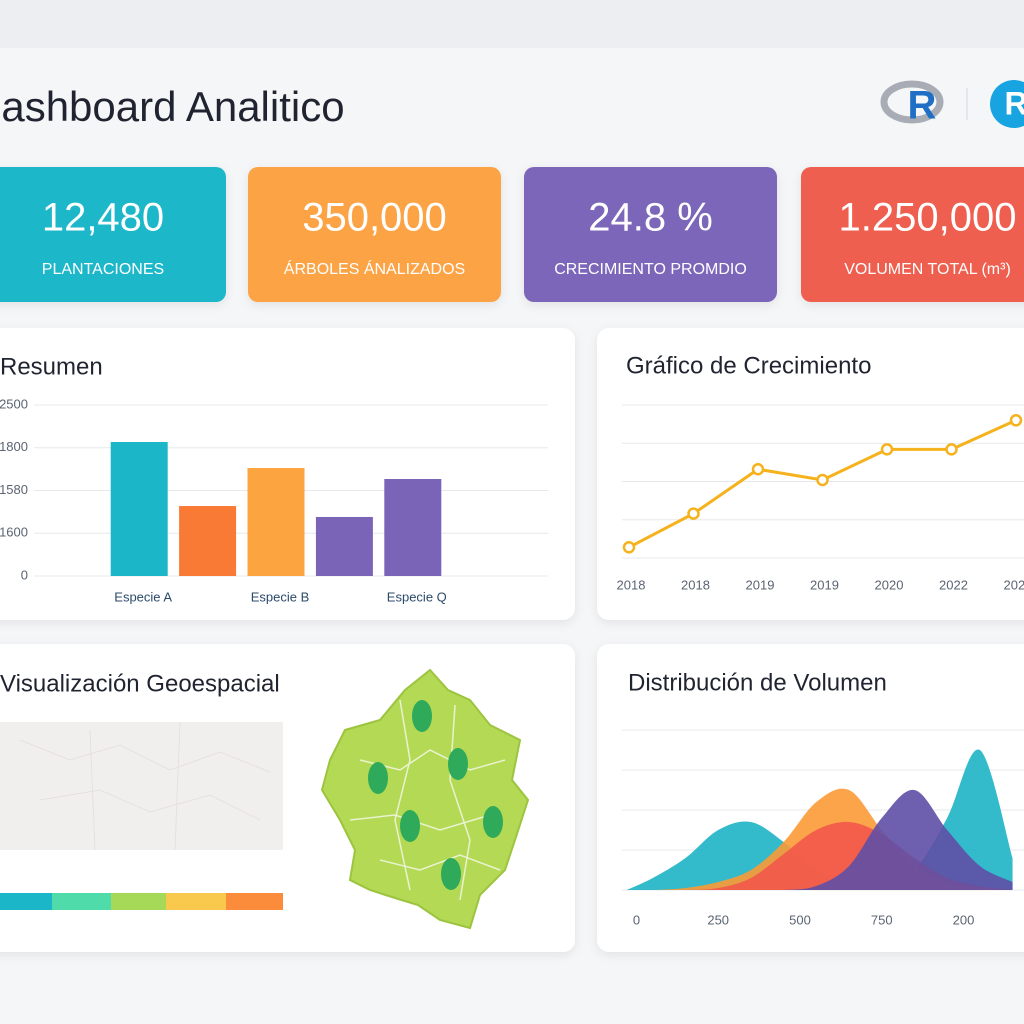 This screenshot has height=1024, width=1024. What do you see at coordinates (374, 268) in the screenshot?
I see `kpi-label: ÁRBOLES ÁNALIZADOS` at bounding box center [374, 268].